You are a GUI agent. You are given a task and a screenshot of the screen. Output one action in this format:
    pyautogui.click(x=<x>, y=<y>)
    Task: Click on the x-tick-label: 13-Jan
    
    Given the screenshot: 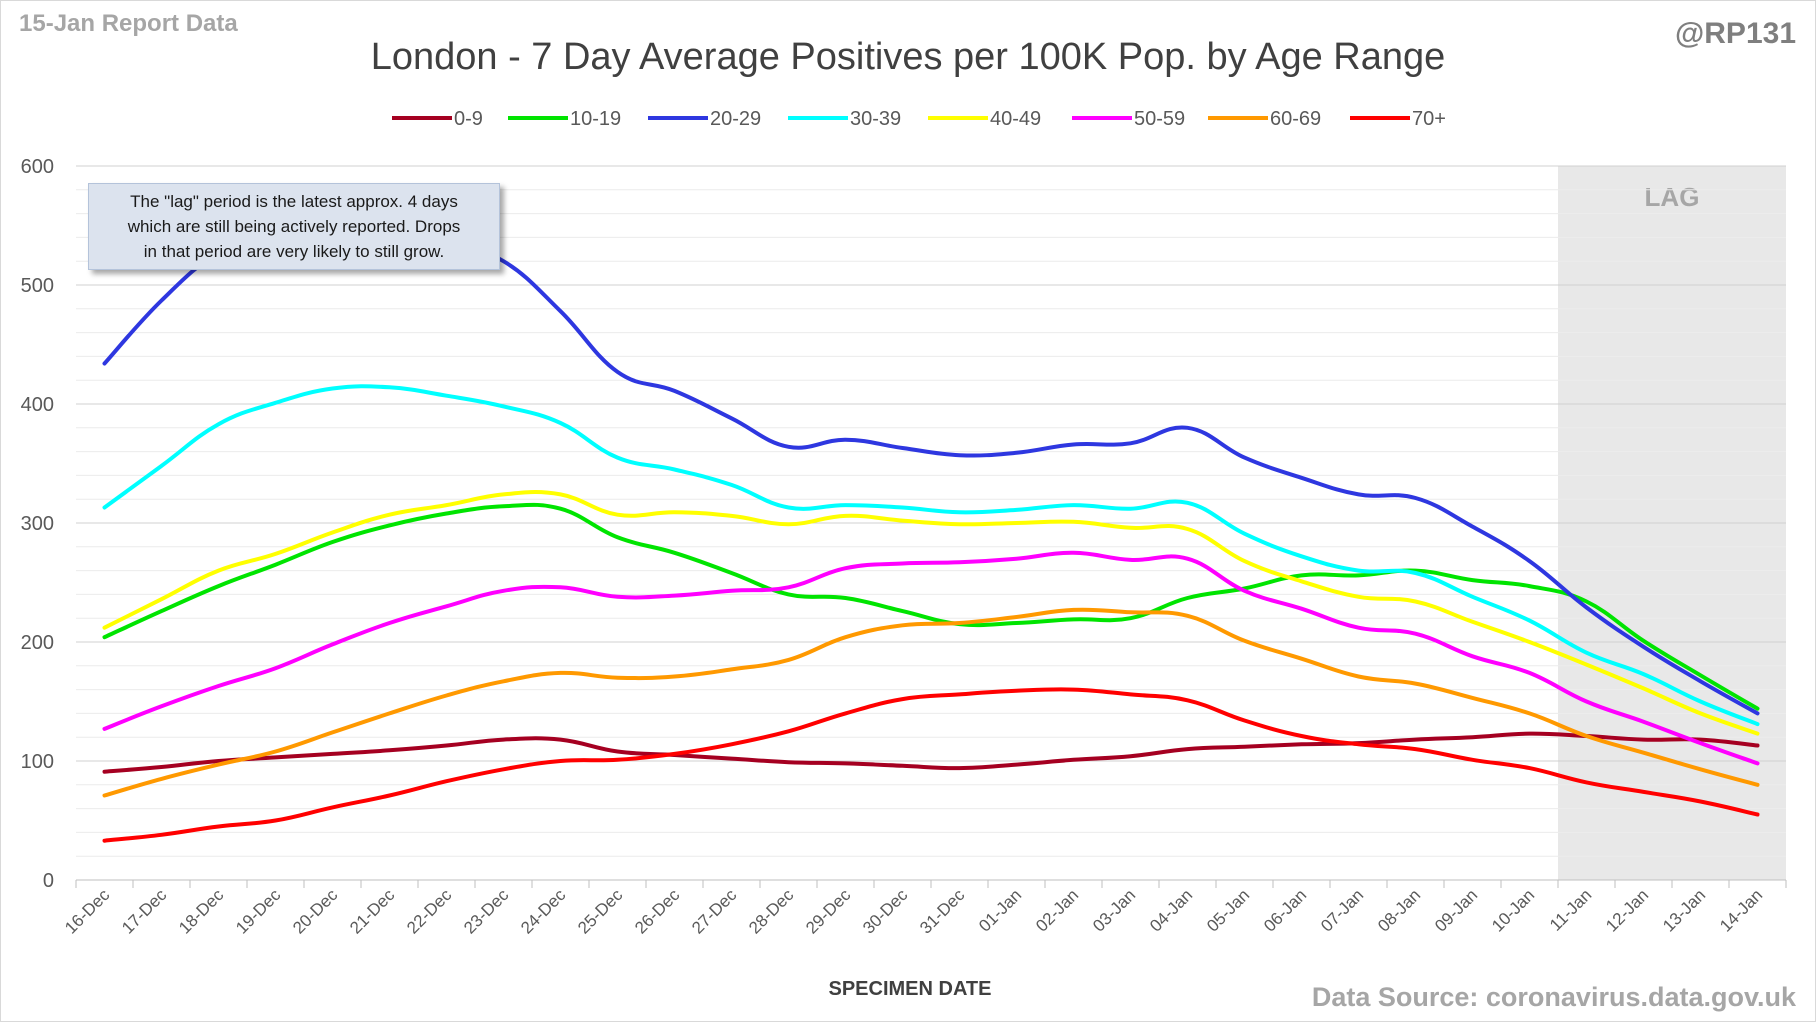 What is the action you would take?
    pyautogui.click(x=1684, y=910)
    